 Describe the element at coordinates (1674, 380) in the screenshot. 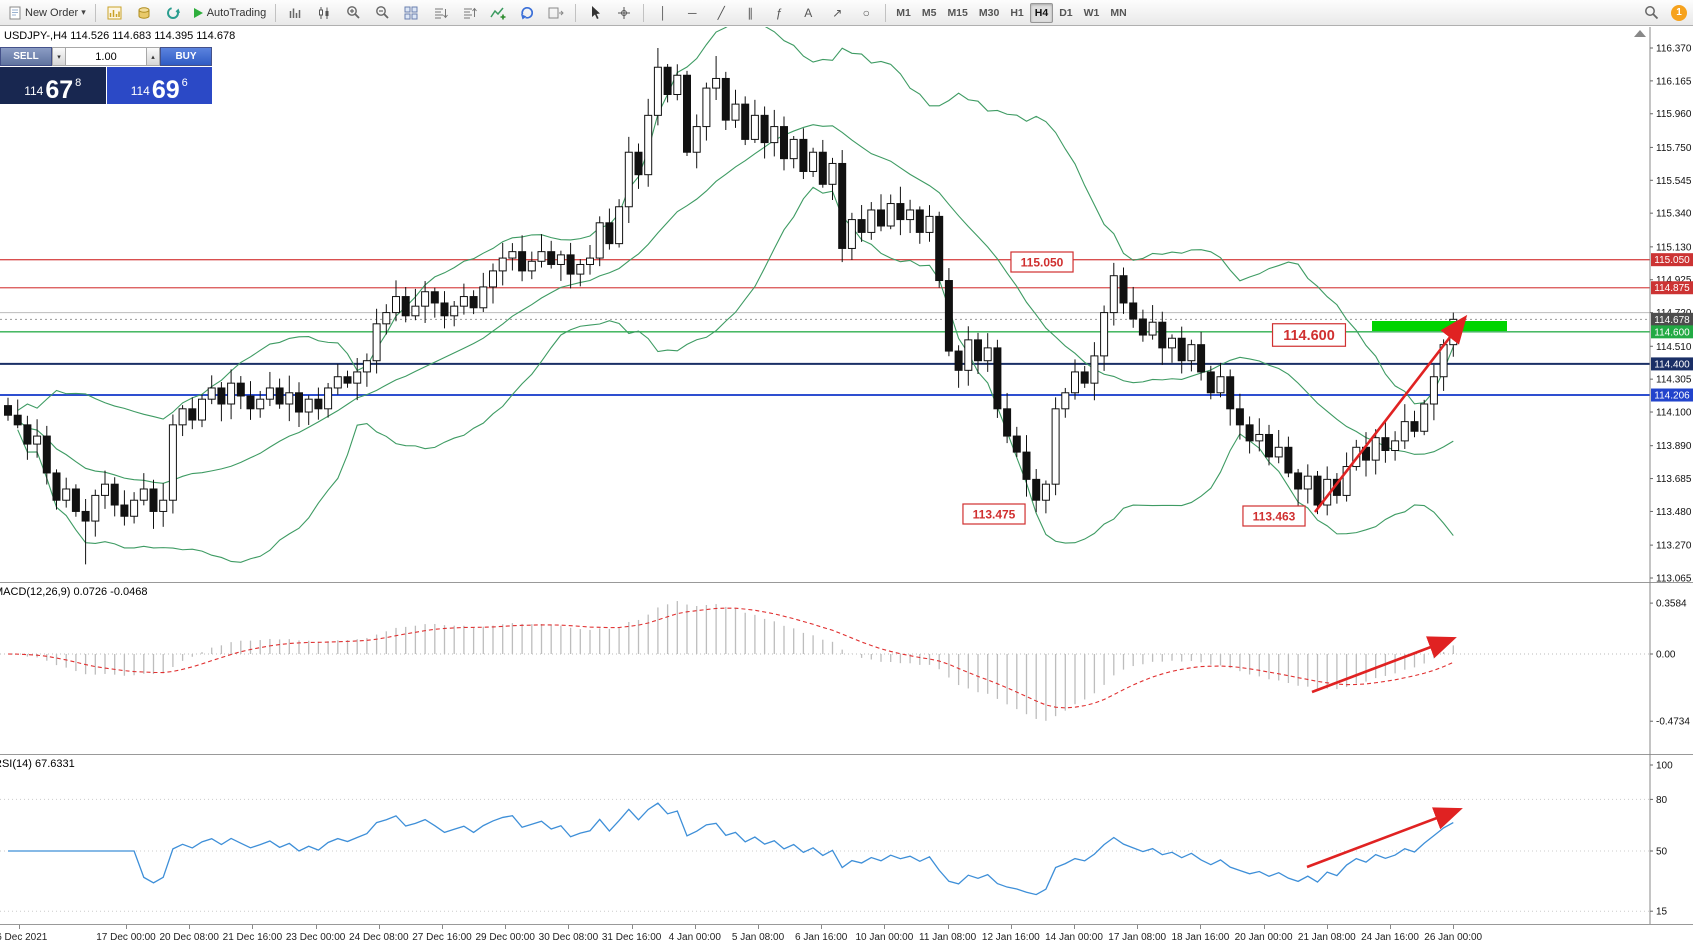

I see `svg-text: 114.305` at that location.